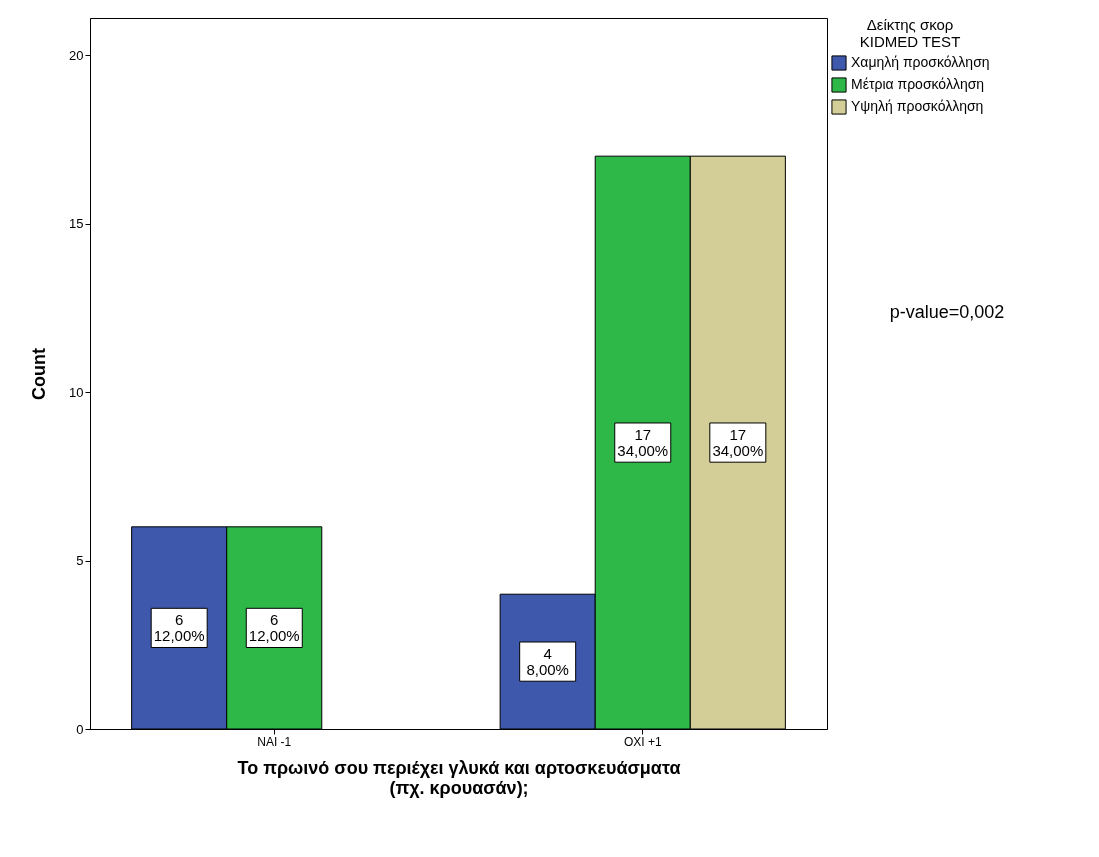 Image resolution: width=1099 pixels, height=857 pixels. What do you see at coordinates (80, 561) in the screenshot?
I see `y-tick-label: 5` at bounding box center [80, 561].